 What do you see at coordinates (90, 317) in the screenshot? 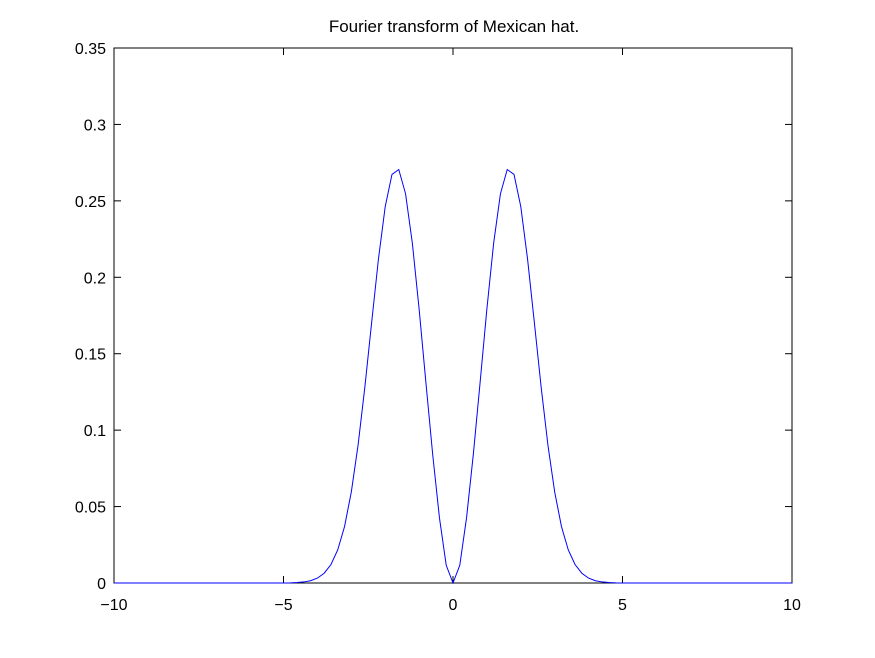
I see `y-tick-labels: 0 0.05 0.1 0.15 0.2 0.25 0.3 0.35` at bounding box center [90, 317].